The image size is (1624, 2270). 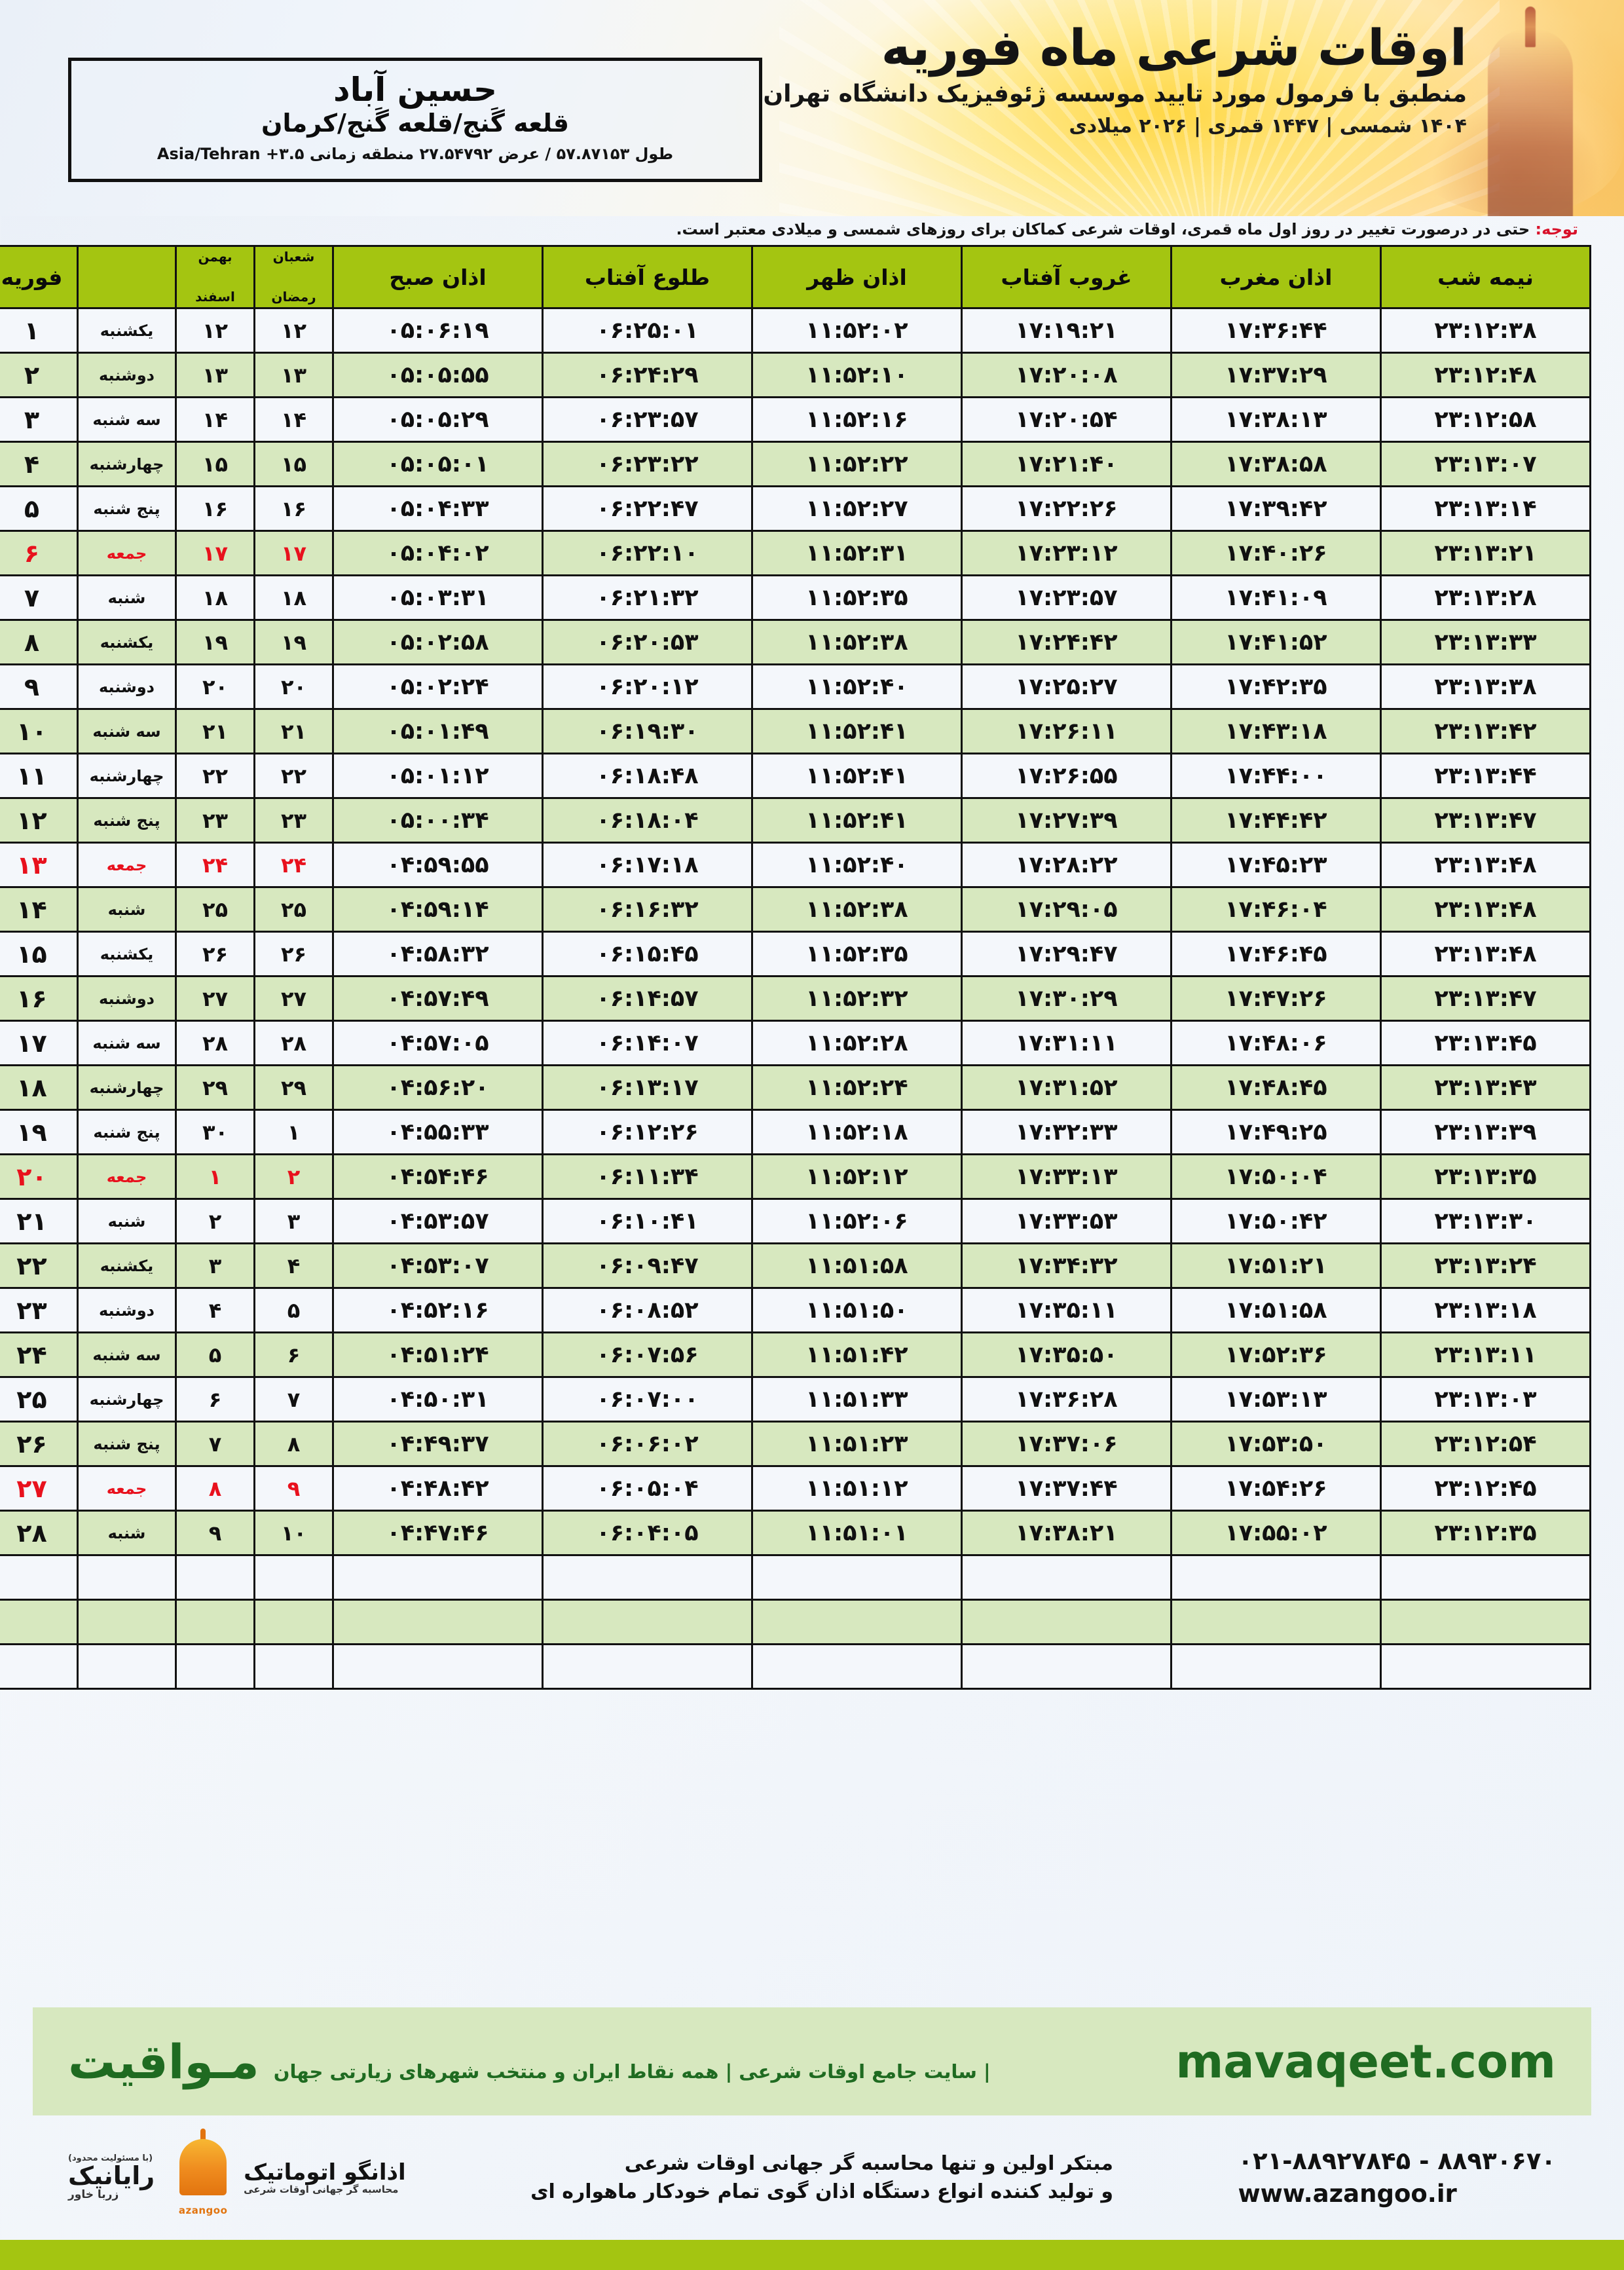 I want to click on cell-time-midnight: ۲۳:۱۳:۴۸, so click(x=1485, y=954).